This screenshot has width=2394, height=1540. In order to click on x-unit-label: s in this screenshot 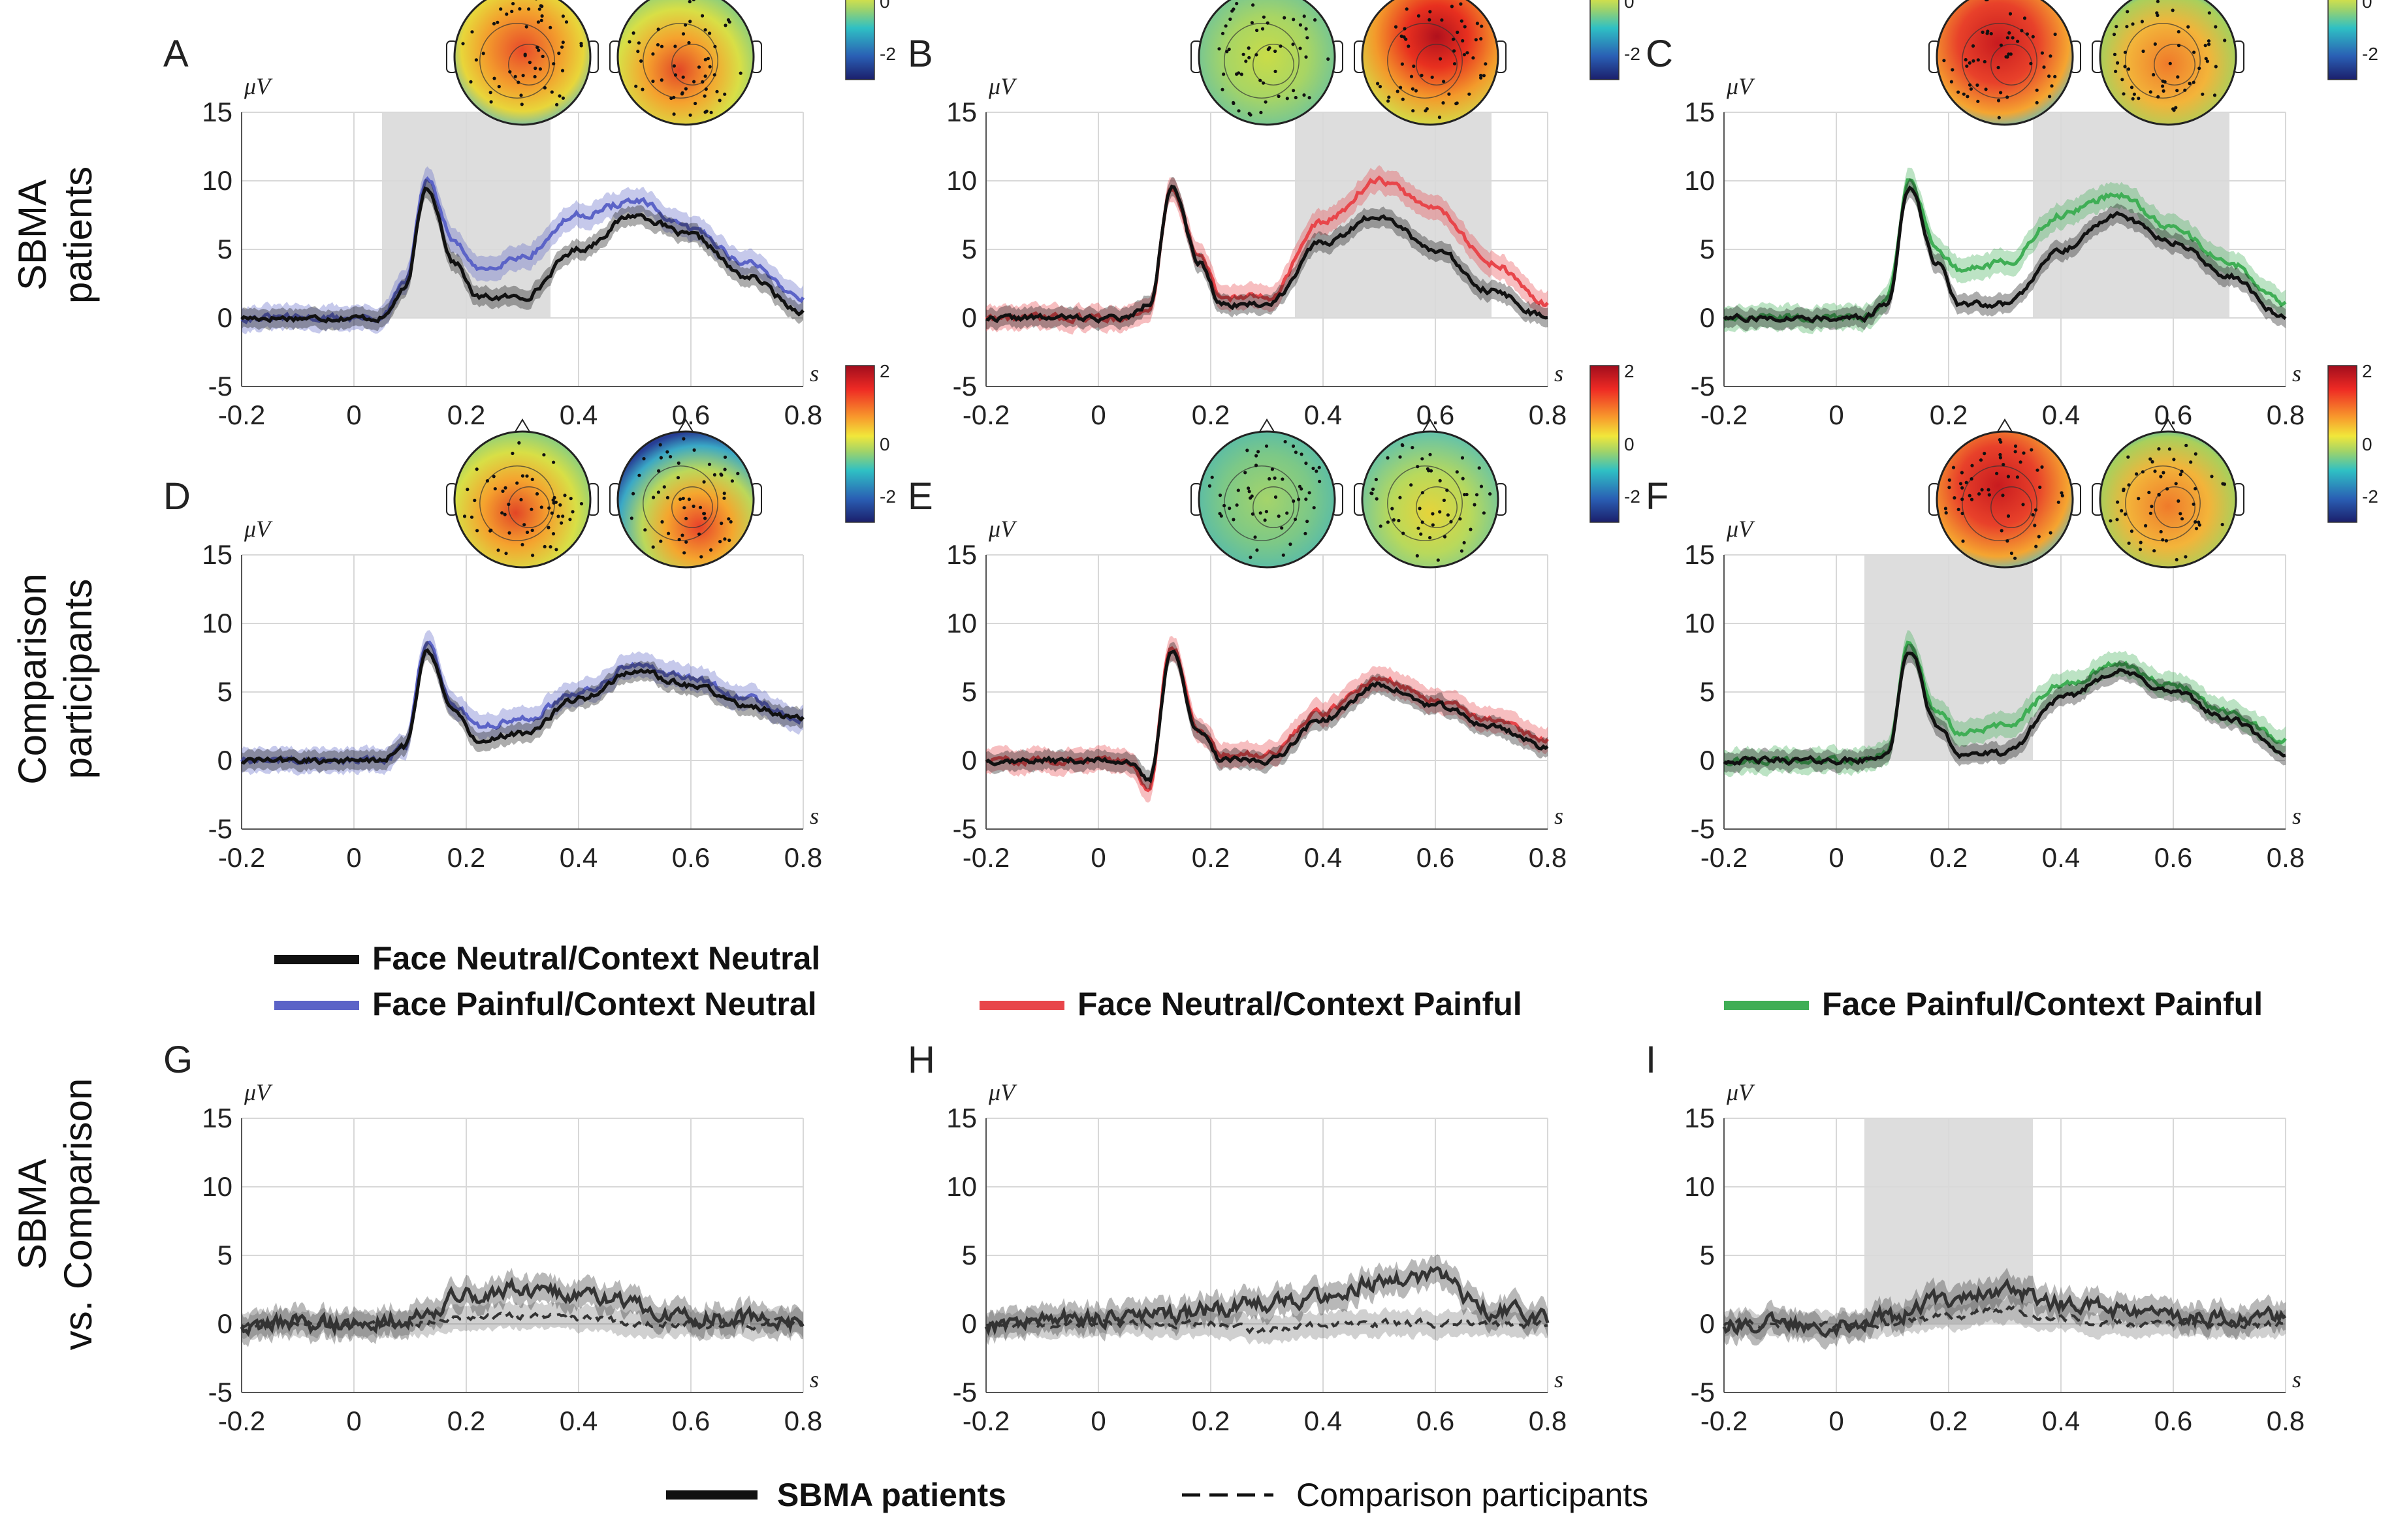, I will do `click(2296, 1379)`.